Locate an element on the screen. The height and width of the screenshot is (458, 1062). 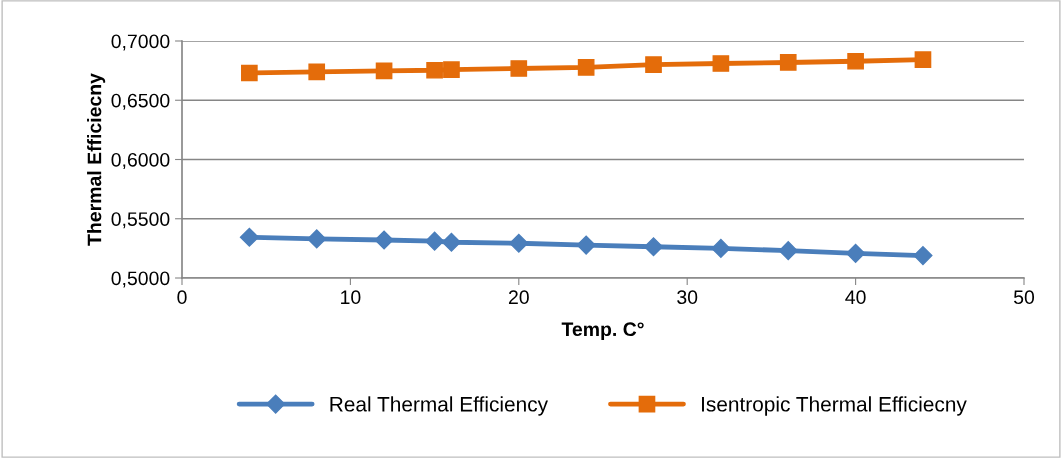
x-tick-label: 30 is located at coordinates (687, 297).